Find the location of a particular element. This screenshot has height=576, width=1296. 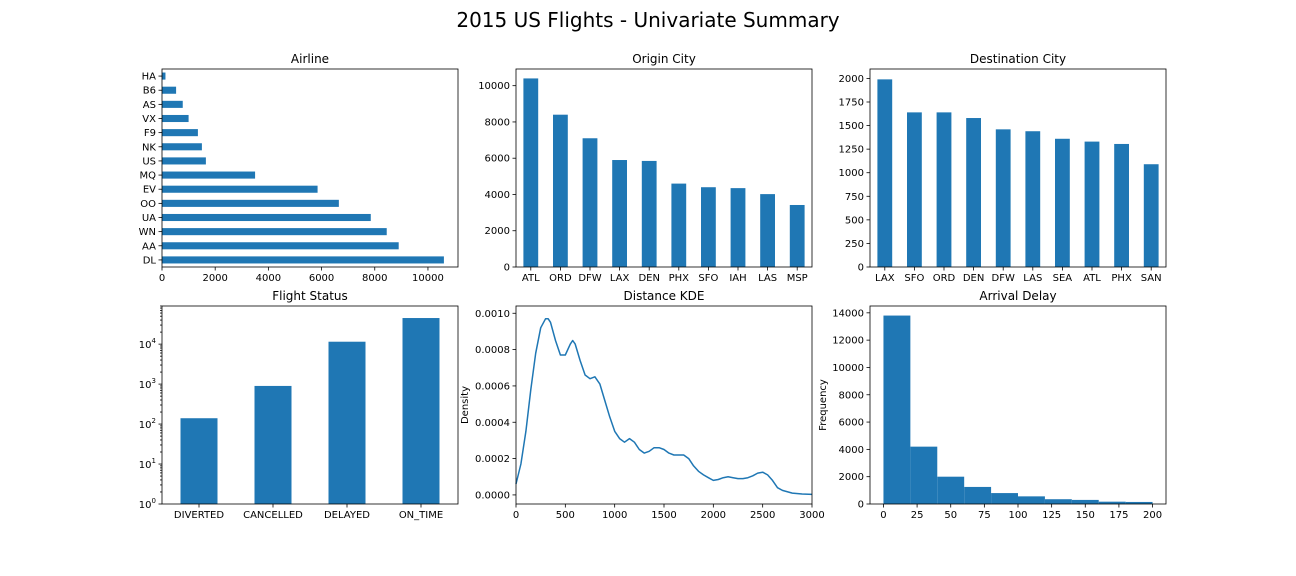

arrival-delay-ytick-label: 0 is located at coordinates (861, 505).